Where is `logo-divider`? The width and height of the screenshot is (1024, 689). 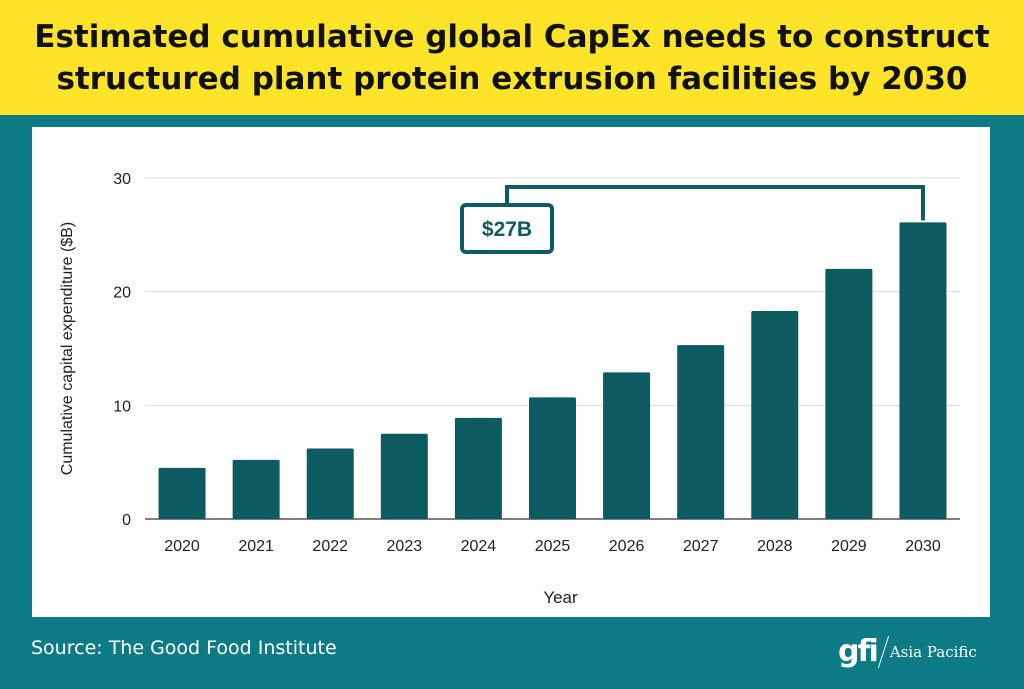
logo-divider is located at coordinates (883, 652).